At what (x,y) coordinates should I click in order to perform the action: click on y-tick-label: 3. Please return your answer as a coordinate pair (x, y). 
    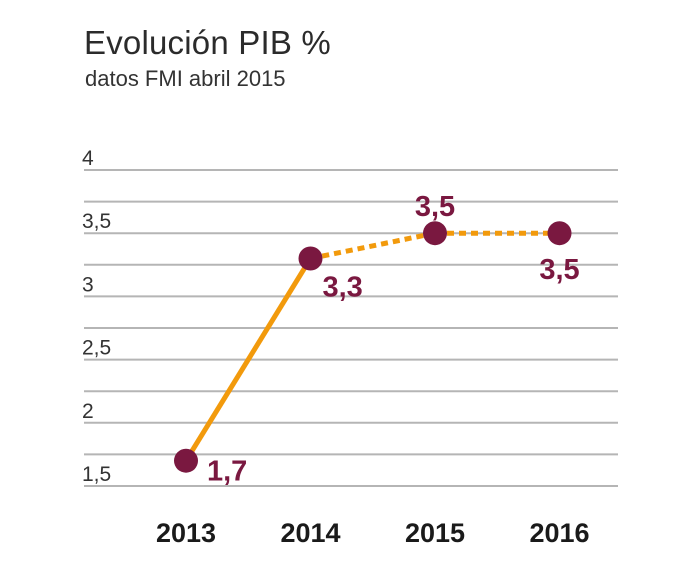
    Looking at the image, I should click on (88, 284).